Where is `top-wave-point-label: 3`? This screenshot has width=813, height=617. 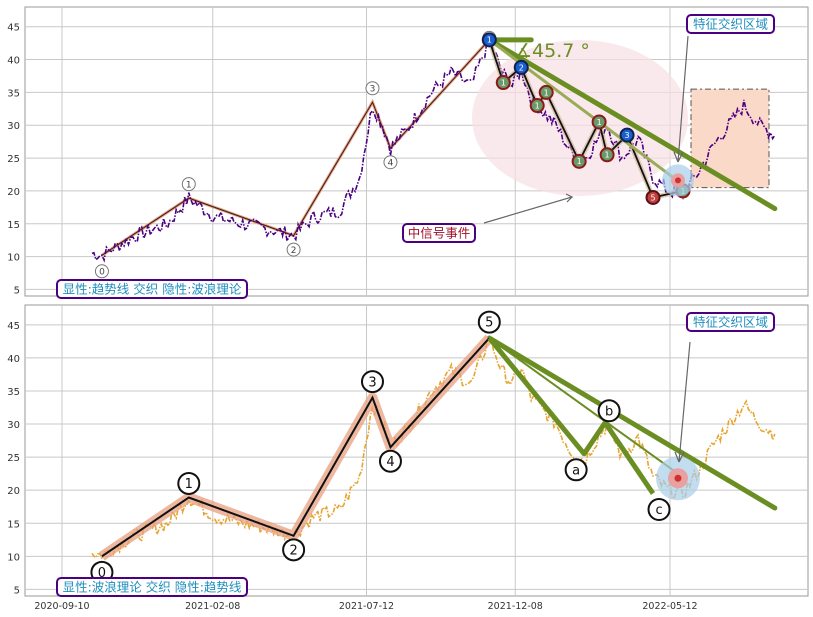 top-wave-point-label: 3 is located at coordinates (373, 89).